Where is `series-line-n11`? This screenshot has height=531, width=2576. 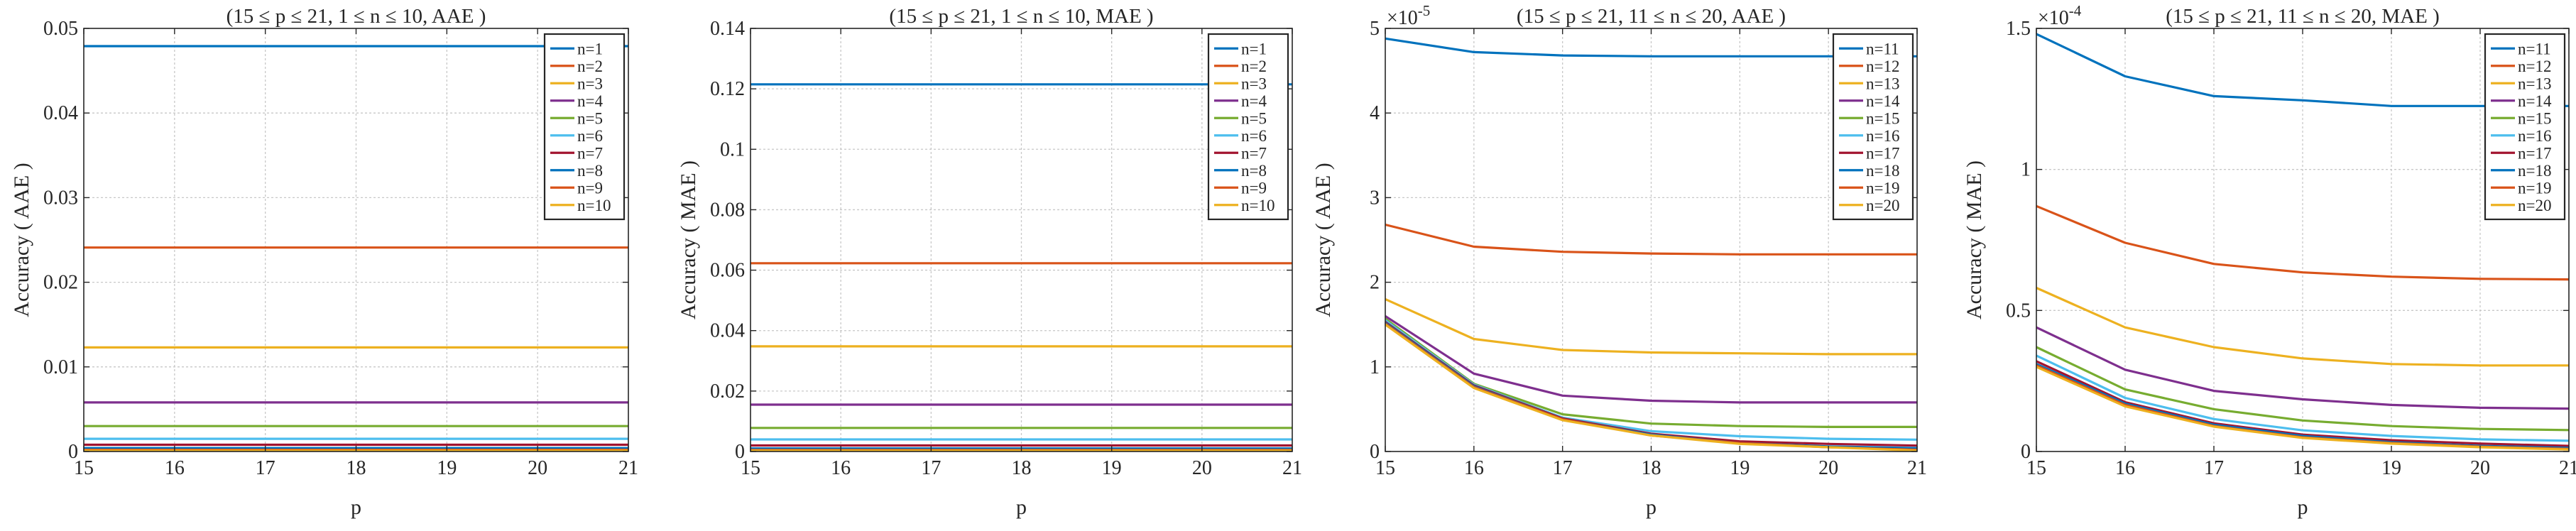 series-line-n11 is located at coordinates (1651, 47).